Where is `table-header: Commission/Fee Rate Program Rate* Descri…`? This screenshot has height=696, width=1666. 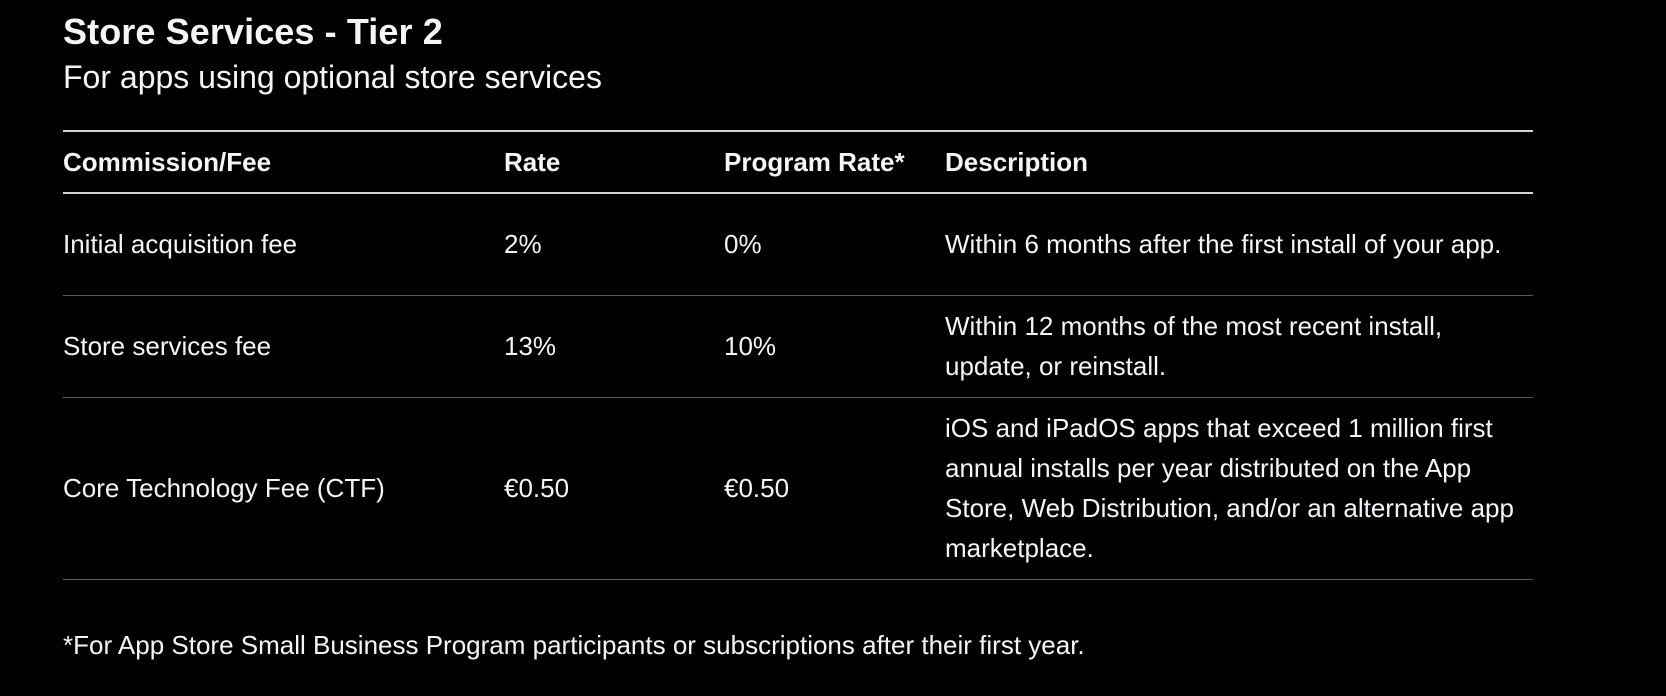
table-header: Commission/Fee Rate Program Rate* Descri… is located at coordinates (798, 162).